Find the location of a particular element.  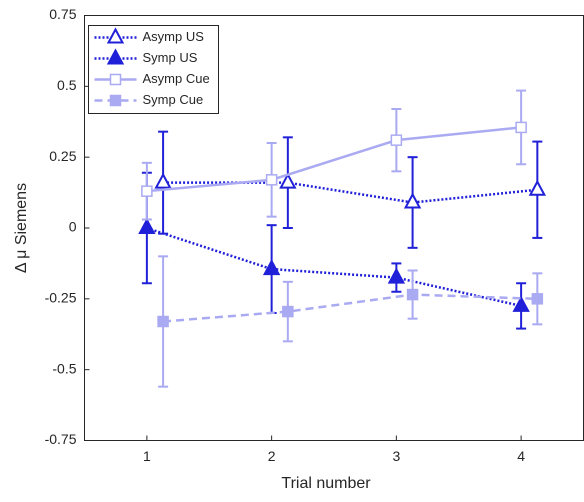

x-tick-label: 4 is located at coordinates (521, 456).